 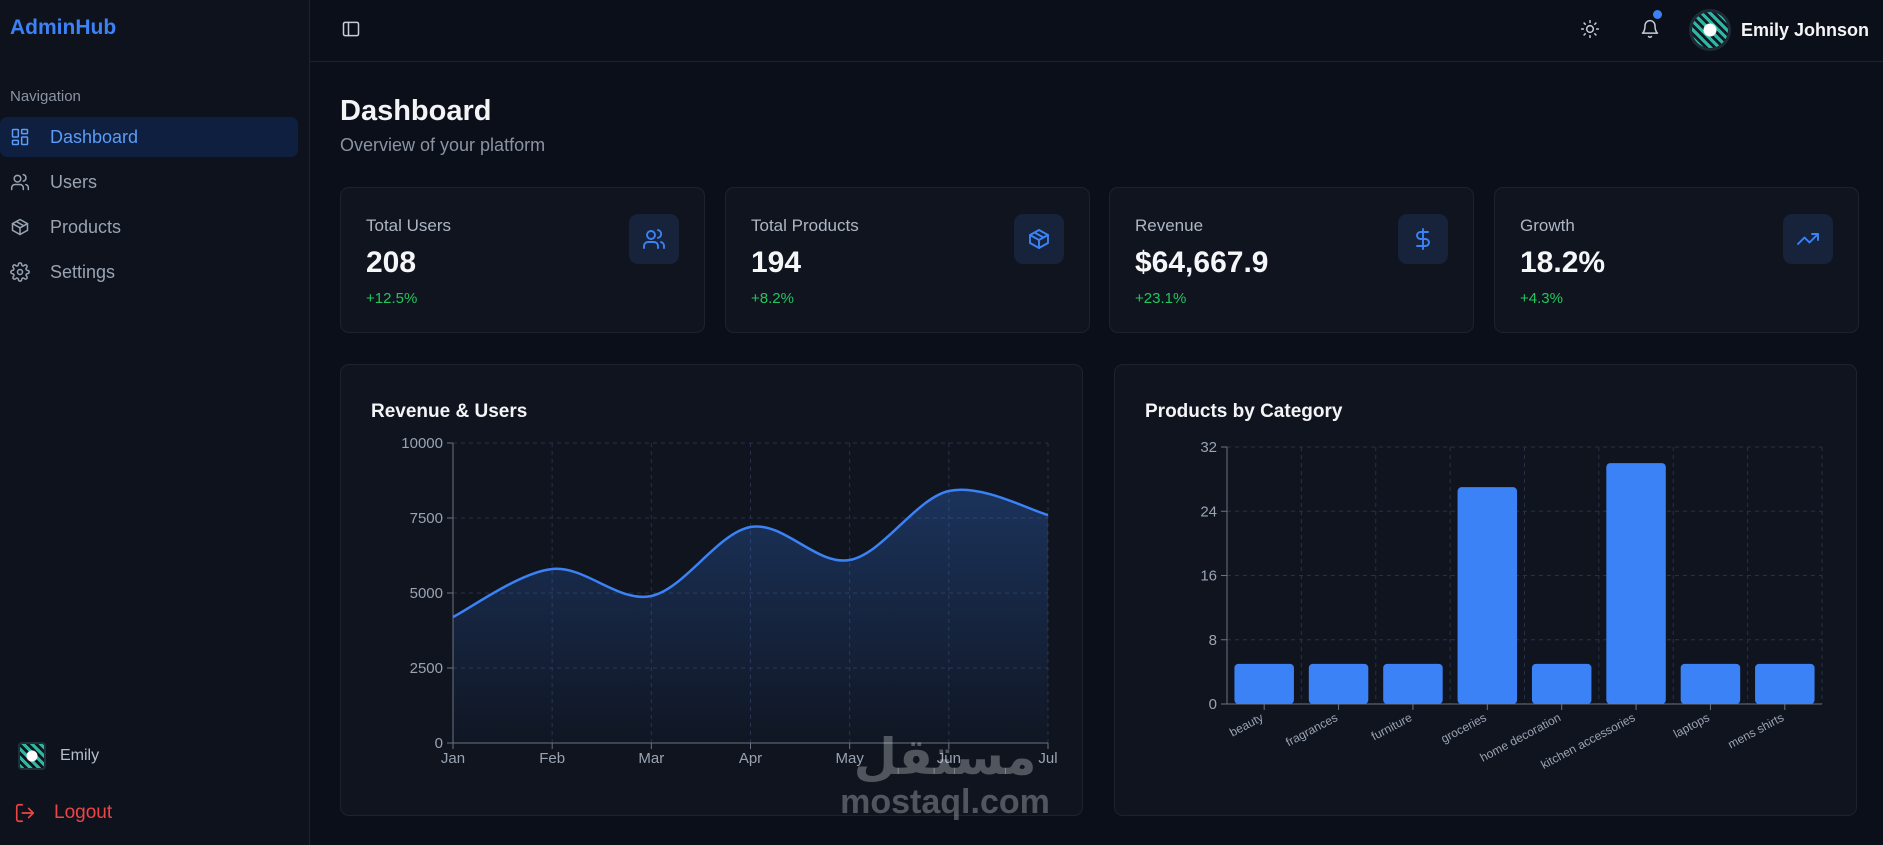 I want to click on dollar-icon, so click(x=1423, y=239).